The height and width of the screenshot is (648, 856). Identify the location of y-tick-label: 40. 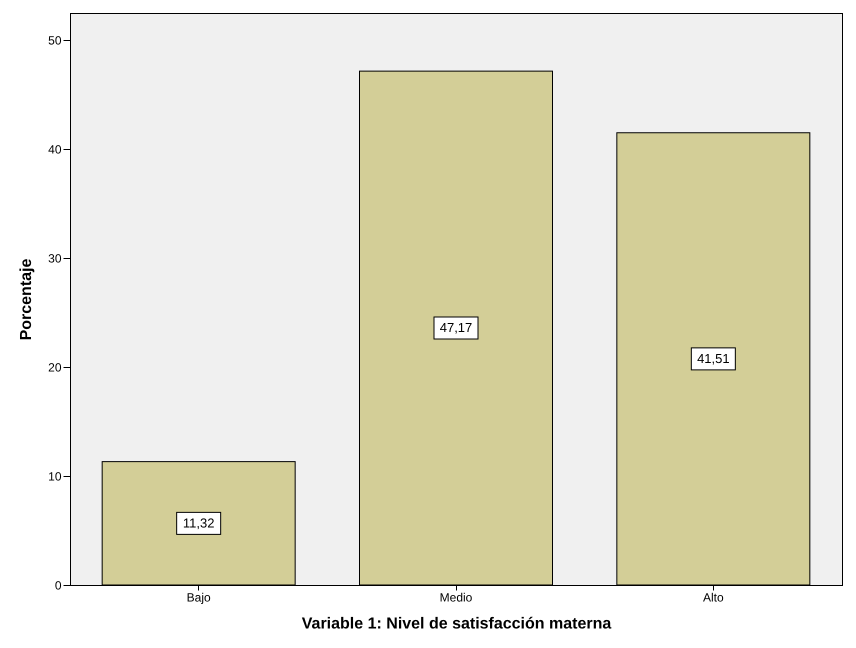
(55, 149).